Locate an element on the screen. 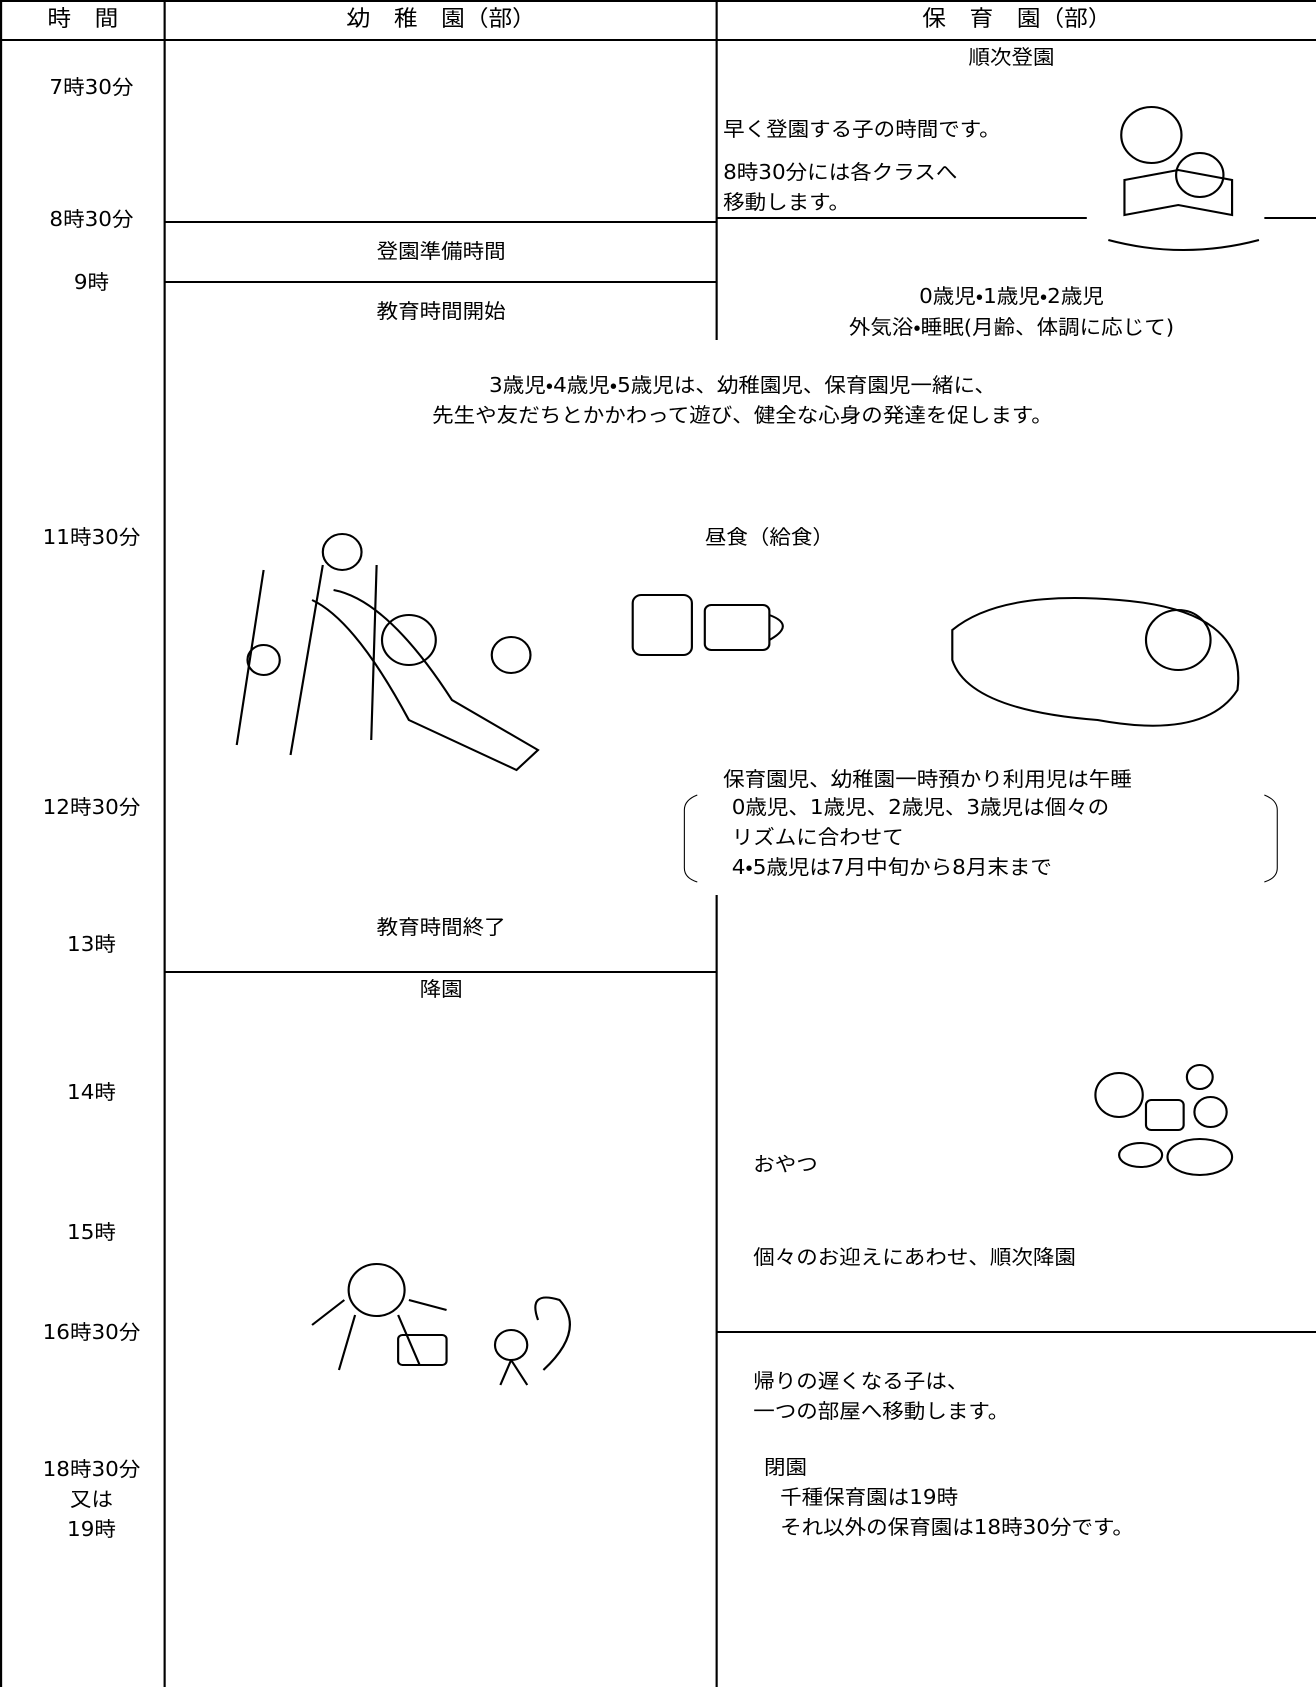 The image size is (1316, 1687). kindergarten-text: 登園準備時間 is located at coordinates (441, 250).